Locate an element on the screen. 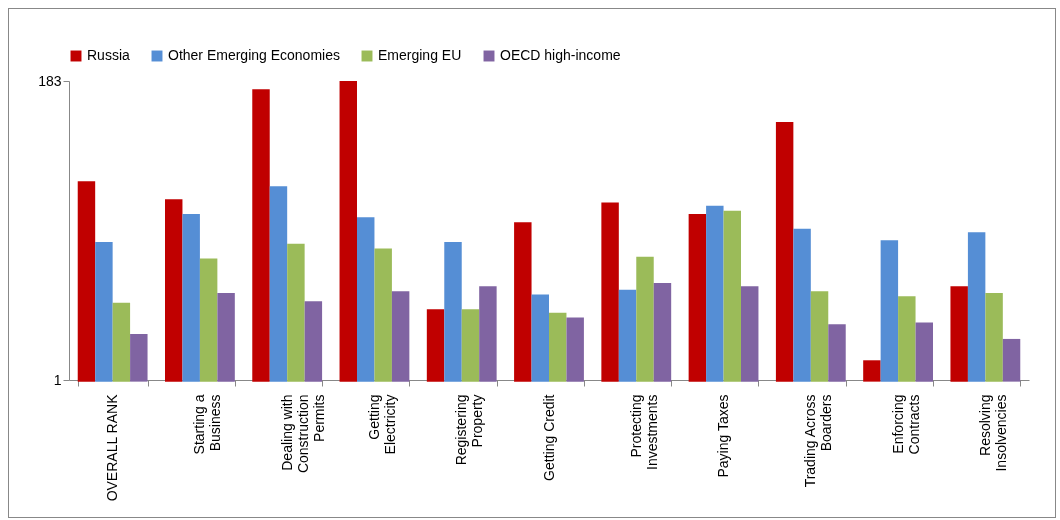  x-tick-label: Getting Credit is located at coordinates (548, 437).